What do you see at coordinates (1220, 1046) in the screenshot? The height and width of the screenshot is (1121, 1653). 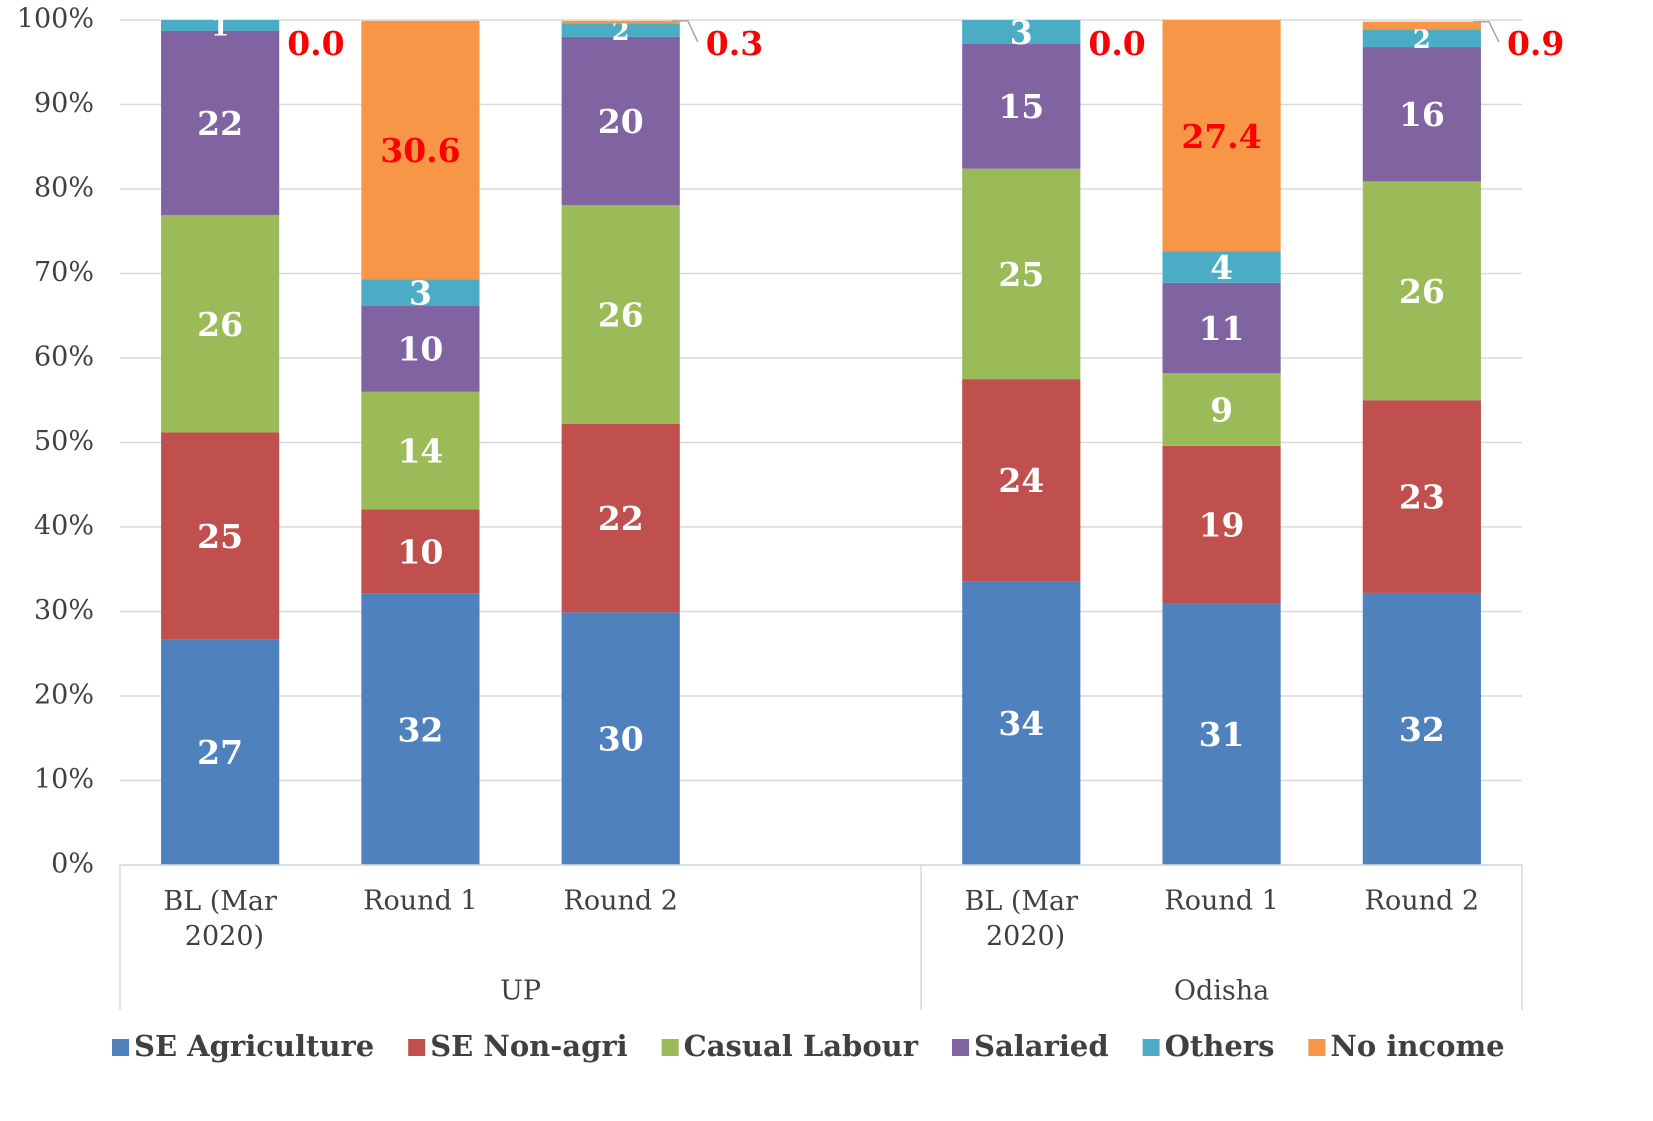 I see `legend-label: Others` at bounding box center [1220, 1046].